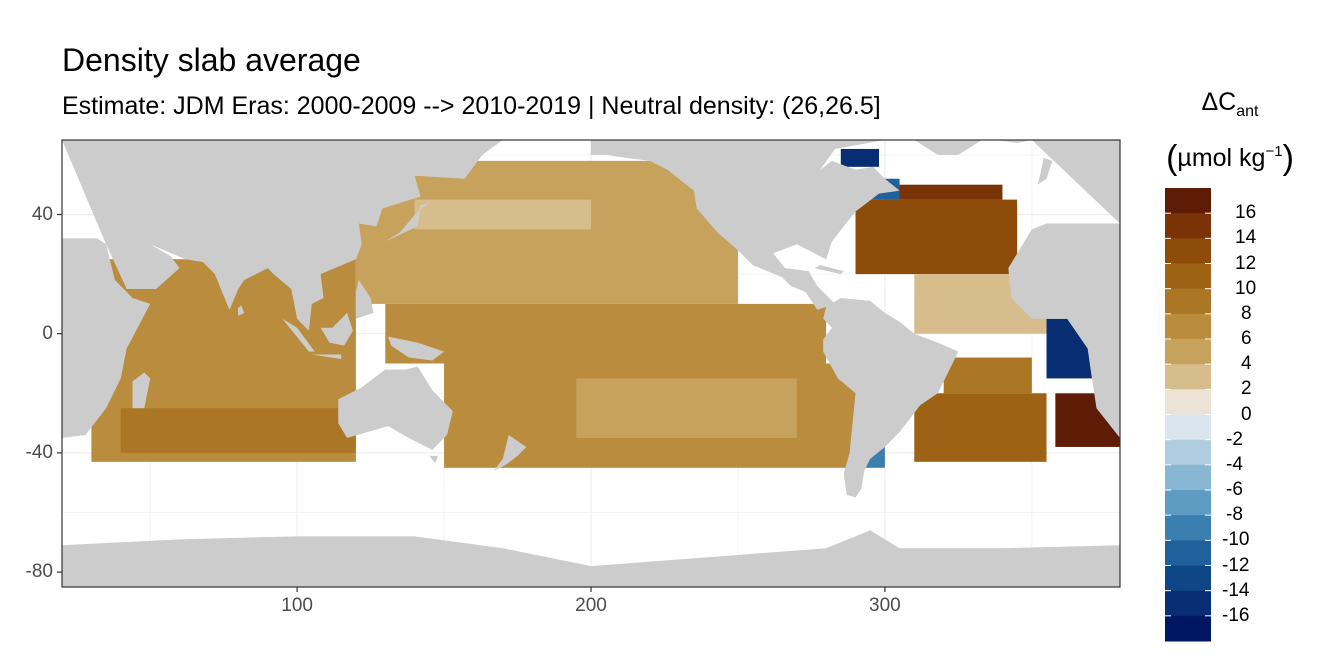  Describe the element at coordinates (1246, 338) in the screenshot. I see `legend-label: 6` at that location.